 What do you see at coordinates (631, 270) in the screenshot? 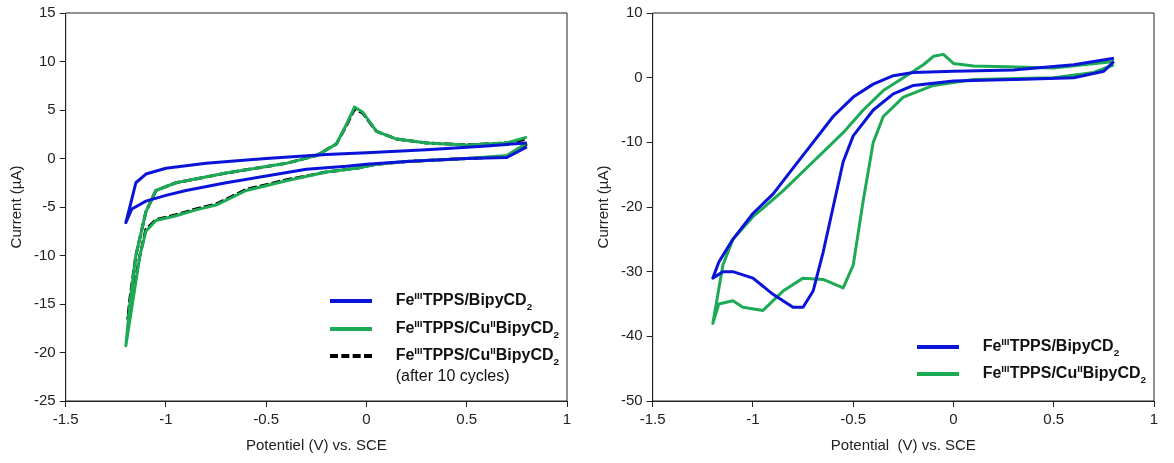
I see `y-tick-label: -30` at bounding box center [631, 270].